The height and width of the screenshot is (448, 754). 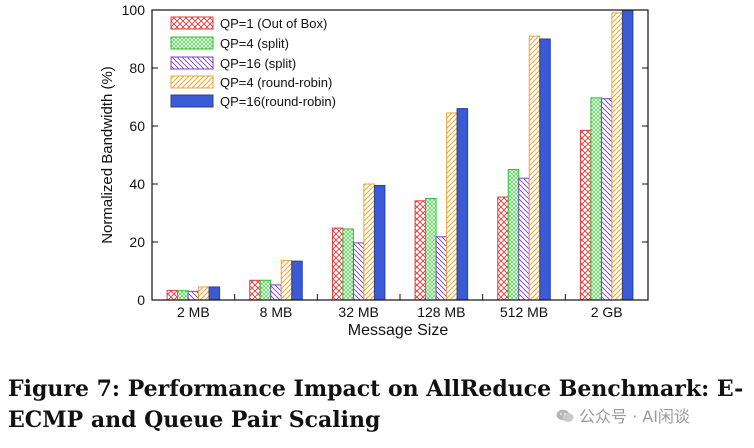 I want to click on y-tick-label: 100, so click(x=134, y=10).